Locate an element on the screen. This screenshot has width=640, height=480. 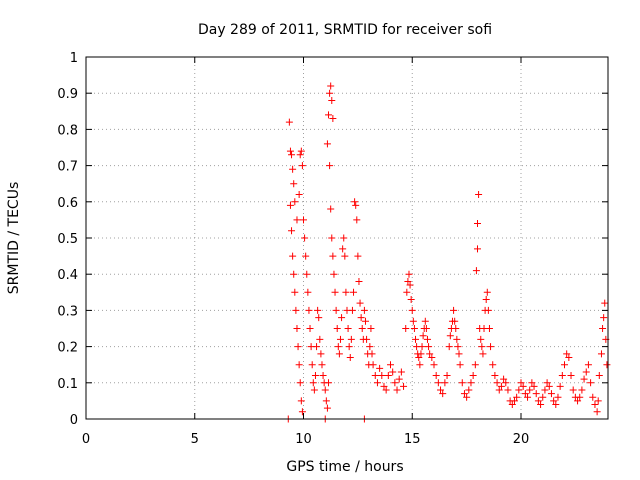
y-tick-label: 0.5 is located at coordinates (67, 239).